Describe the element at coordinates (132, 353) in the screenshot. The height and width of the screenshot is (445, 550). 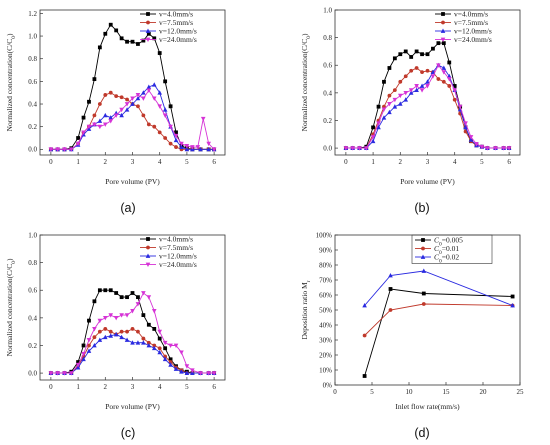
I see `series-line` at that location.